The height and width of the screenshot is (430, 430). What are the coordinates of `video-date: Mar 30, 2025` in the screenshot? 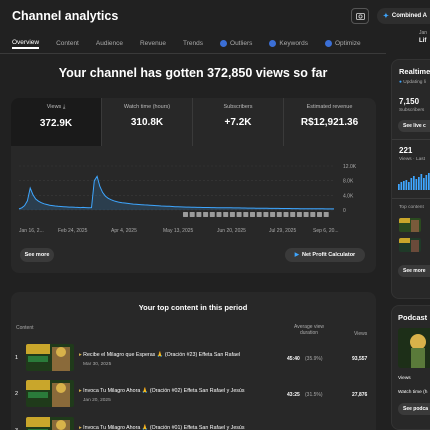 It's located at (97, 364).